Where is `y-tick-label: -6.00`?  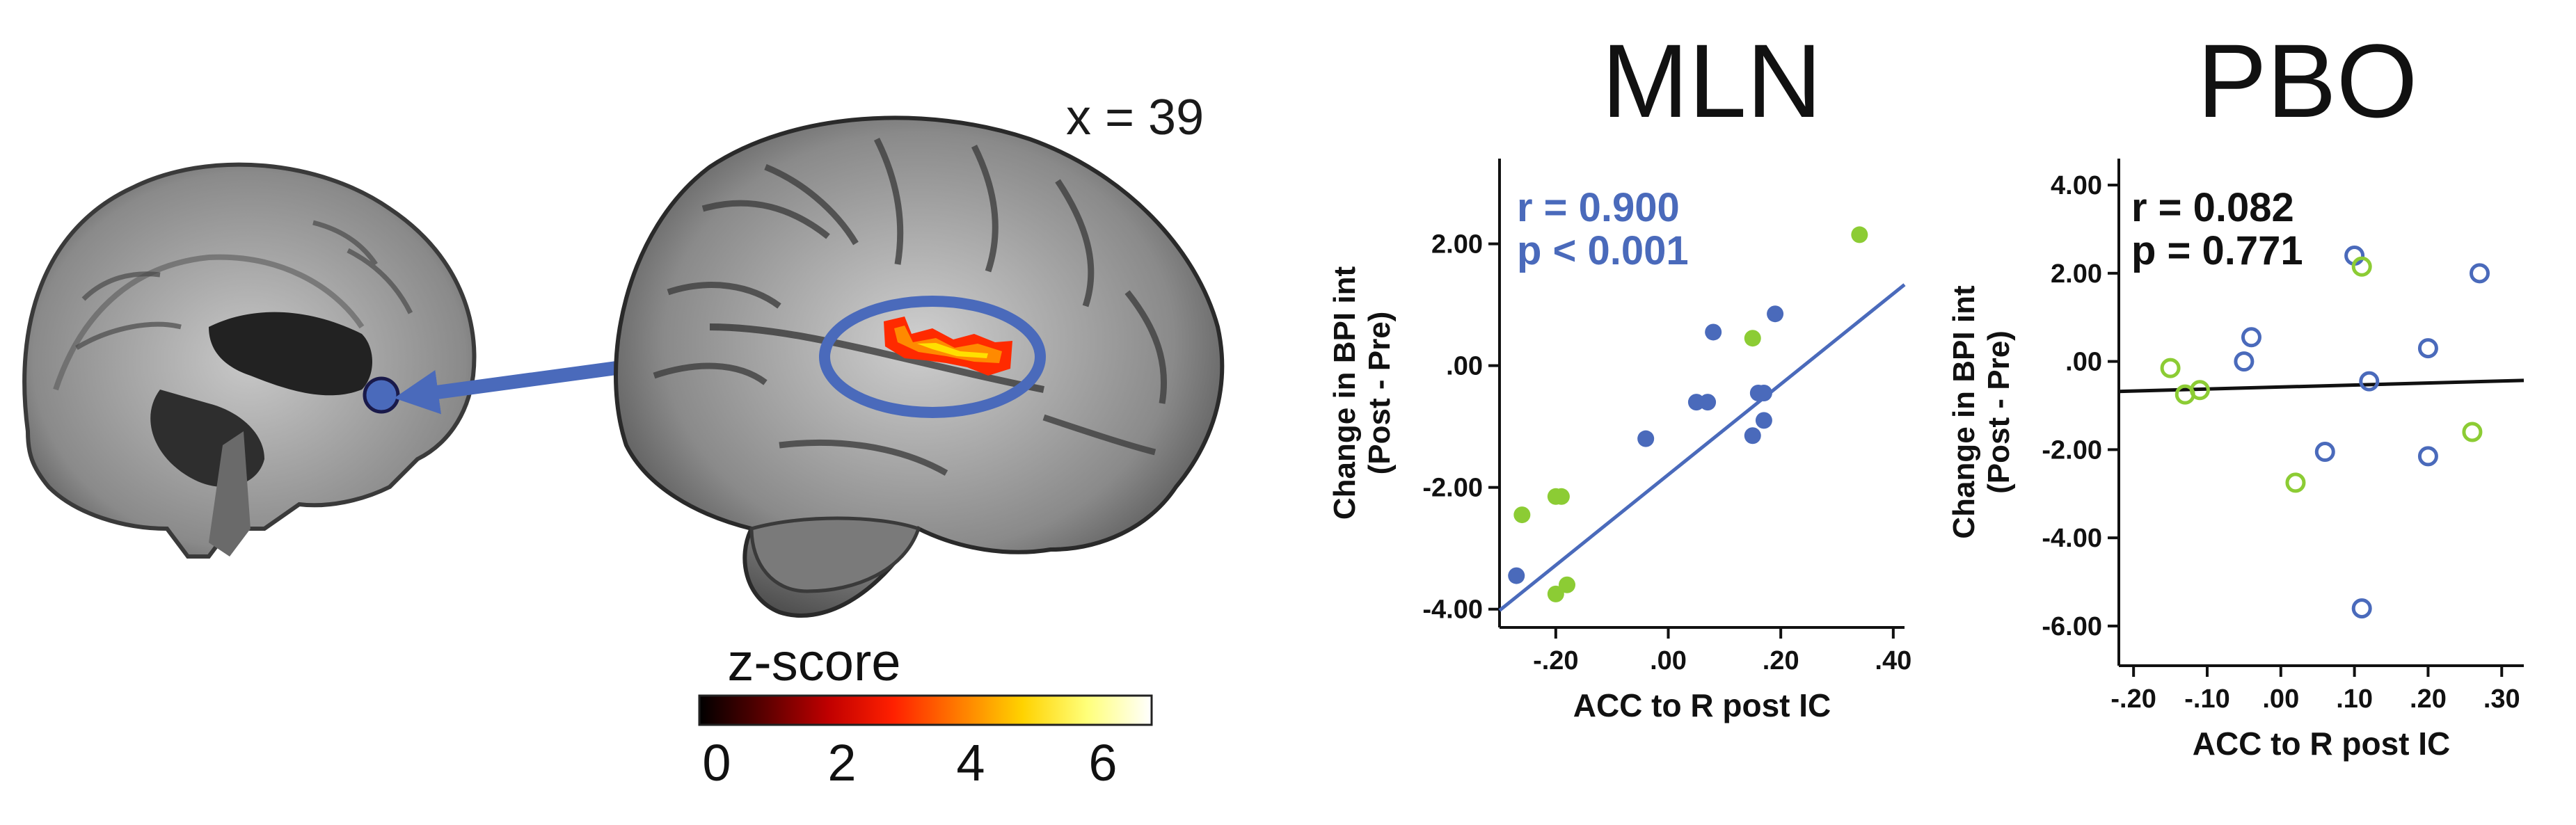 y-tick-label: -6.00 is located at coordinates (2072, 626).